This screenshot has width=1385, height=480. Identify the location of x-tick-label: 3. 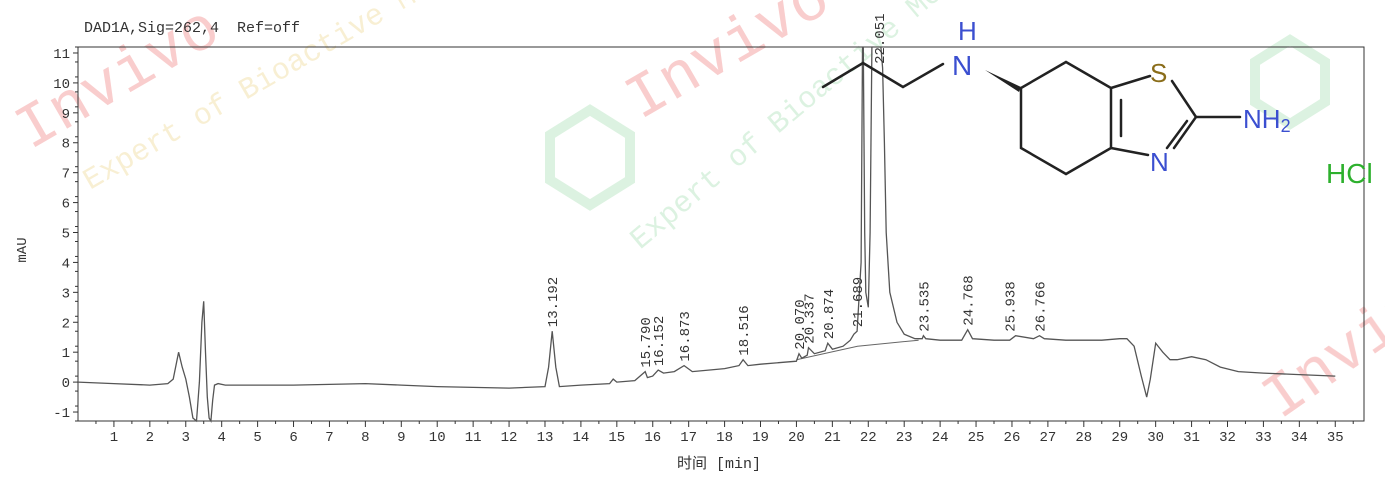
(186, 438).